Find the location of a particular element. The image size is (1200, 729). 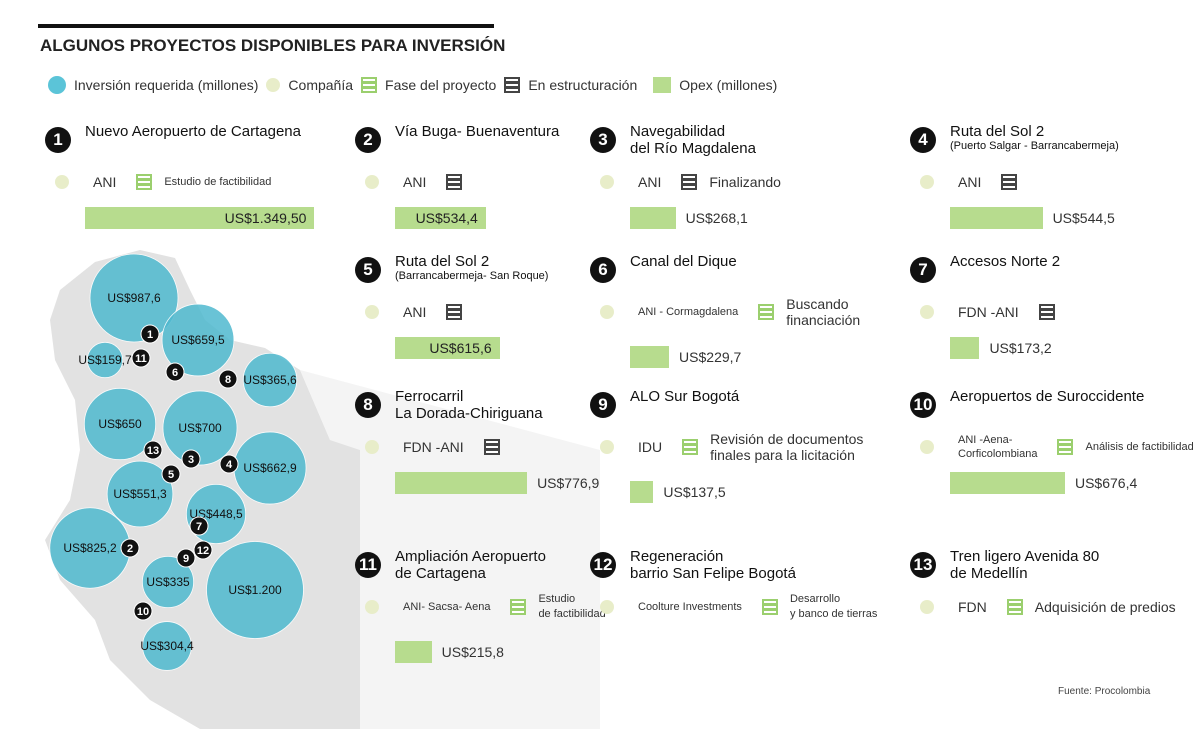

phase-line: Buscando is located at coordinates (817, 304).